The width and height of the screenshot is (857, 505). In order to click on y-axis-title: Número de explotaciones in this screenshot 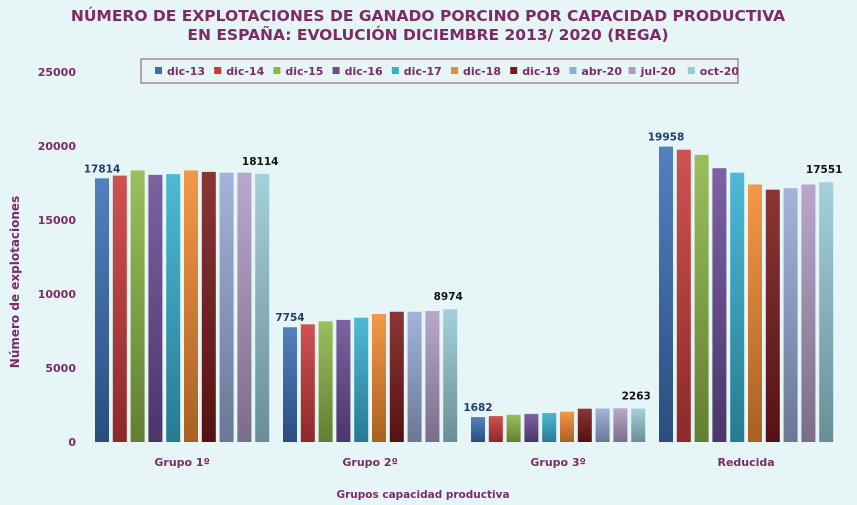, I will do `click(15, 282)`.